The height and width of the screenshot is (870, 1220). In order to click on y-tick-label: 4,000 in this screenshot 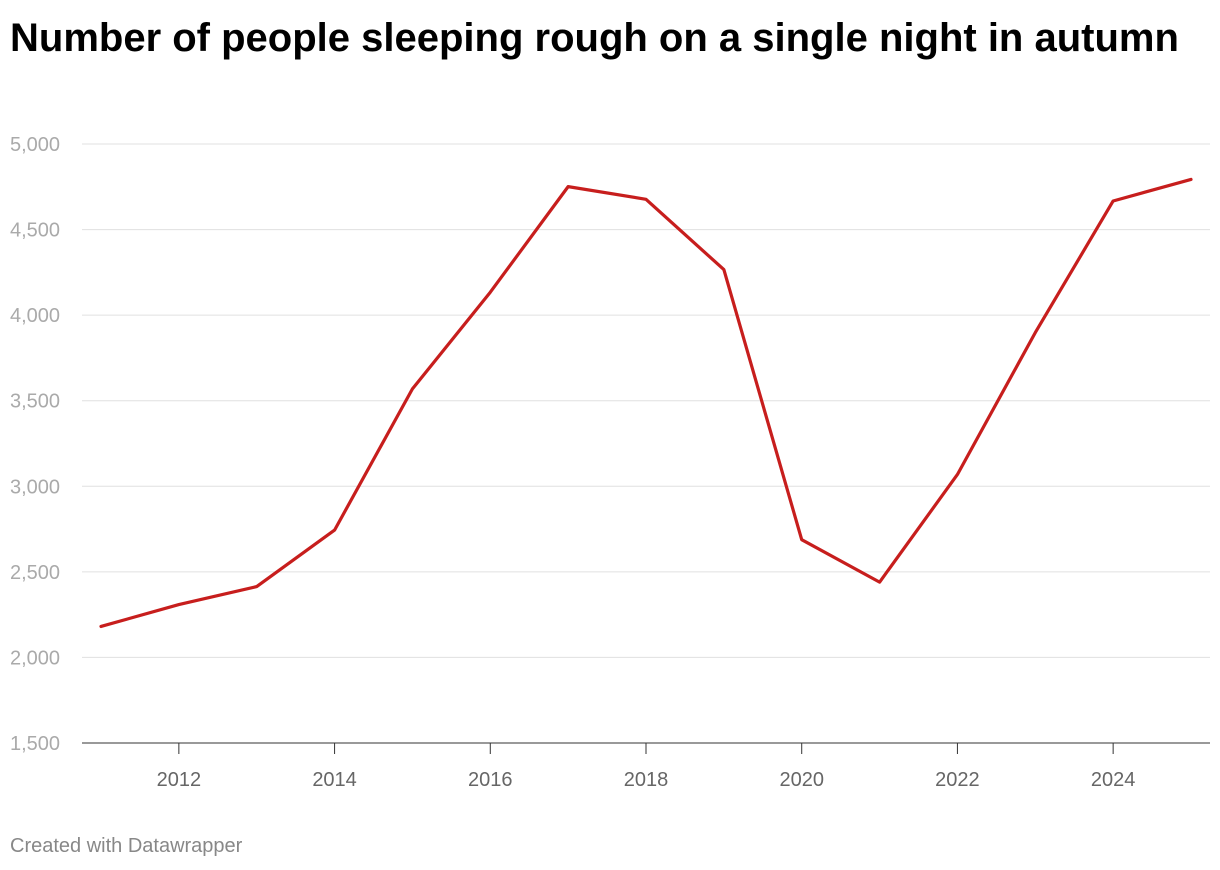, I will do `click(35, 316)`.